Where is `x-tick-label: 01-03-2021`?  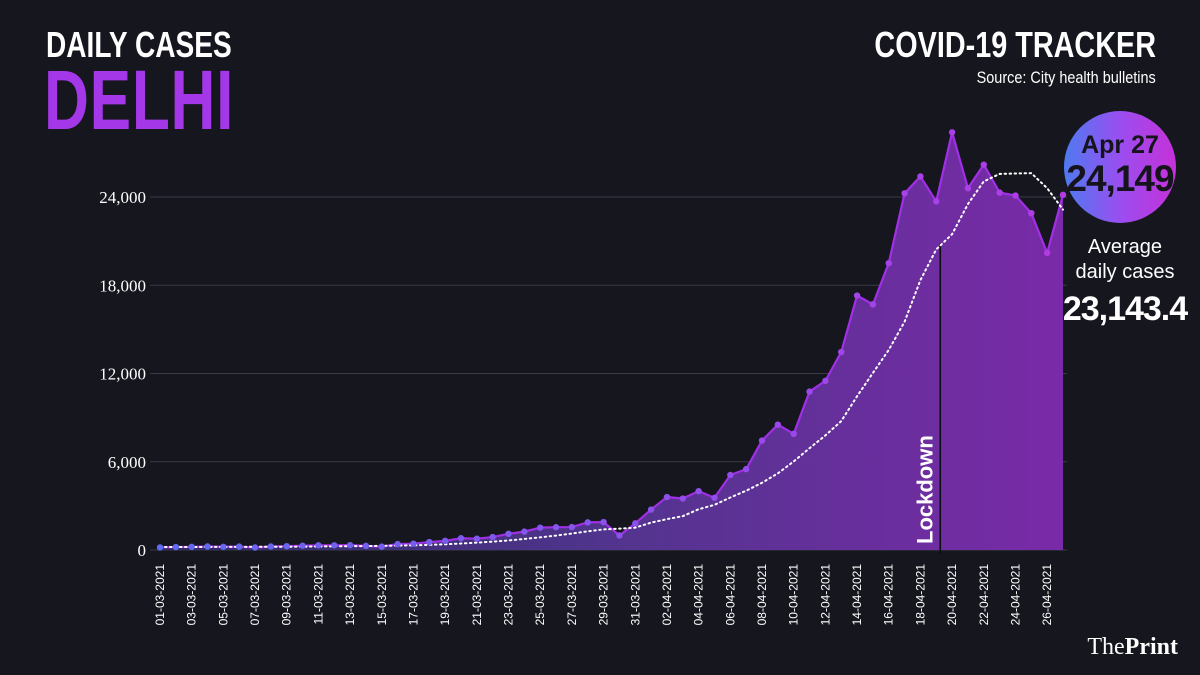
x-tick-label: 01-03-2021 is located at coordinates (160, 595).